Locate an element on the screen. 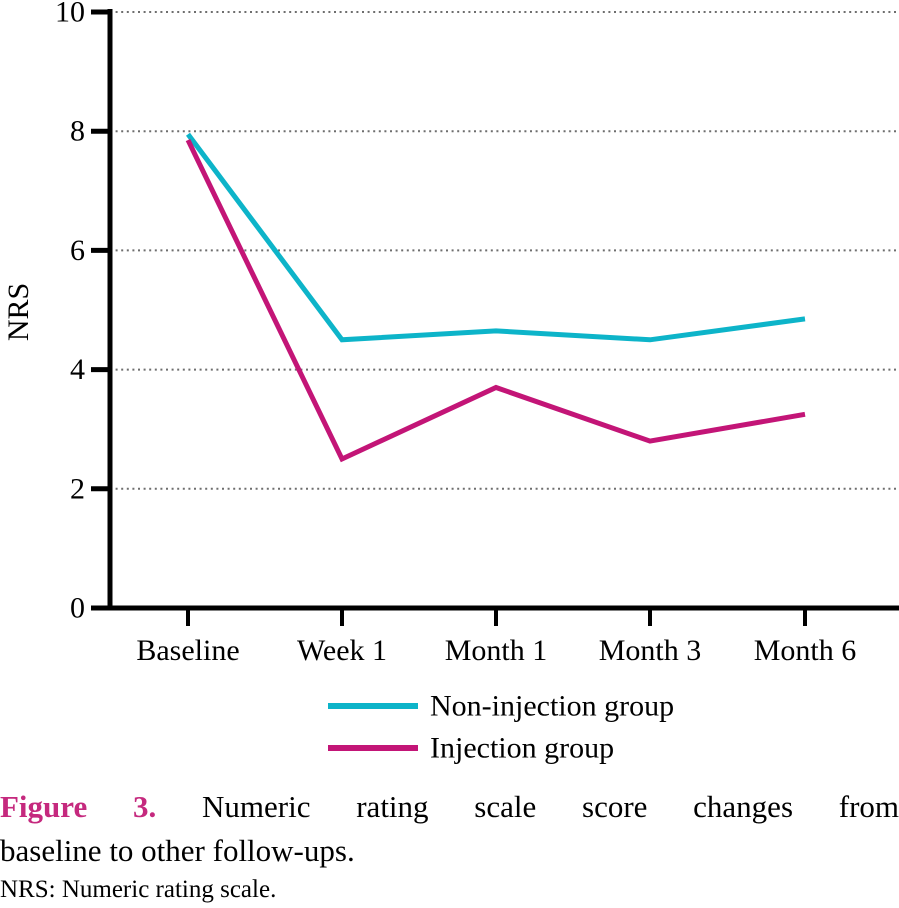 The width and height of the screenshot is (899, 908). x-tick-label-2: Month 1 is located at coordinates (496, 650).